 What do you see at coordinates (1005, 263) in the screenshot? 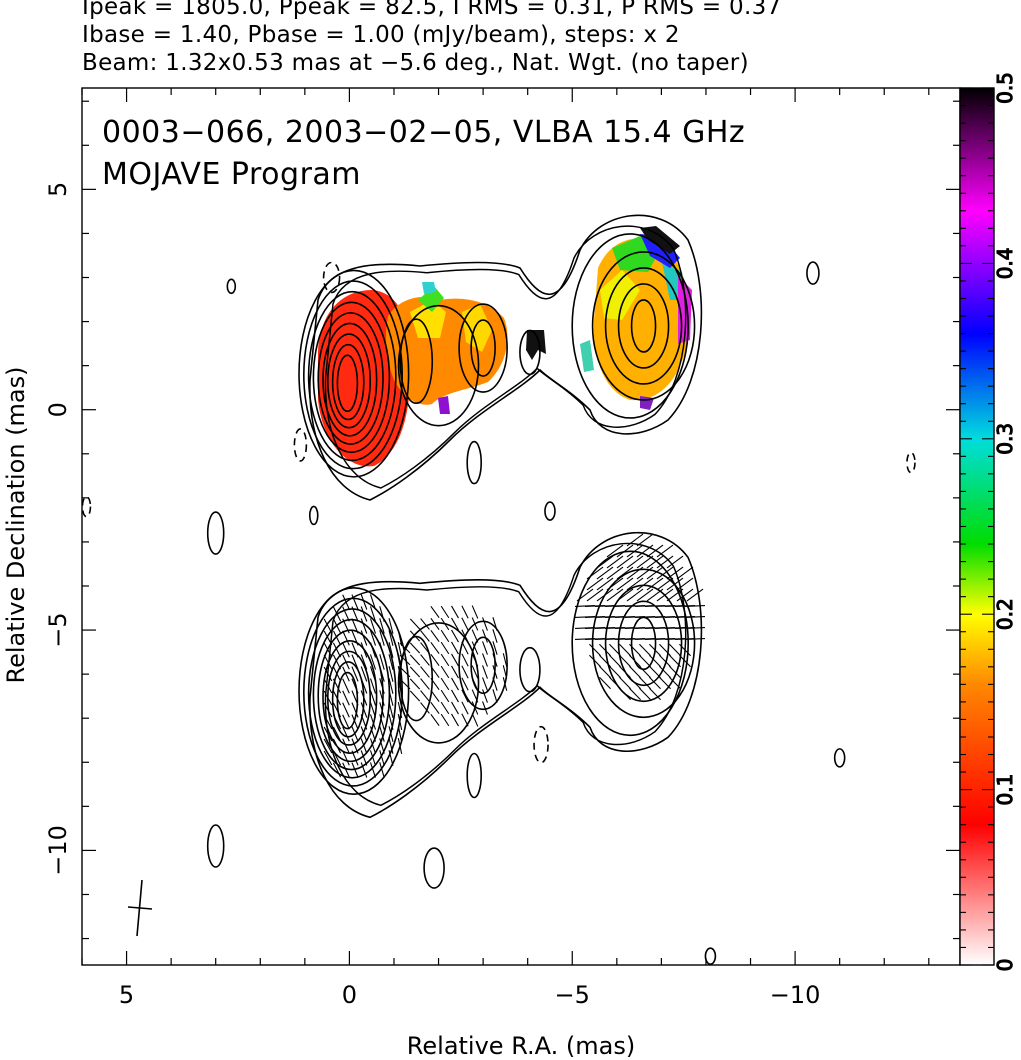
I see `colorbar-tick-label: 0.4` at bounding box center [1005, 263].